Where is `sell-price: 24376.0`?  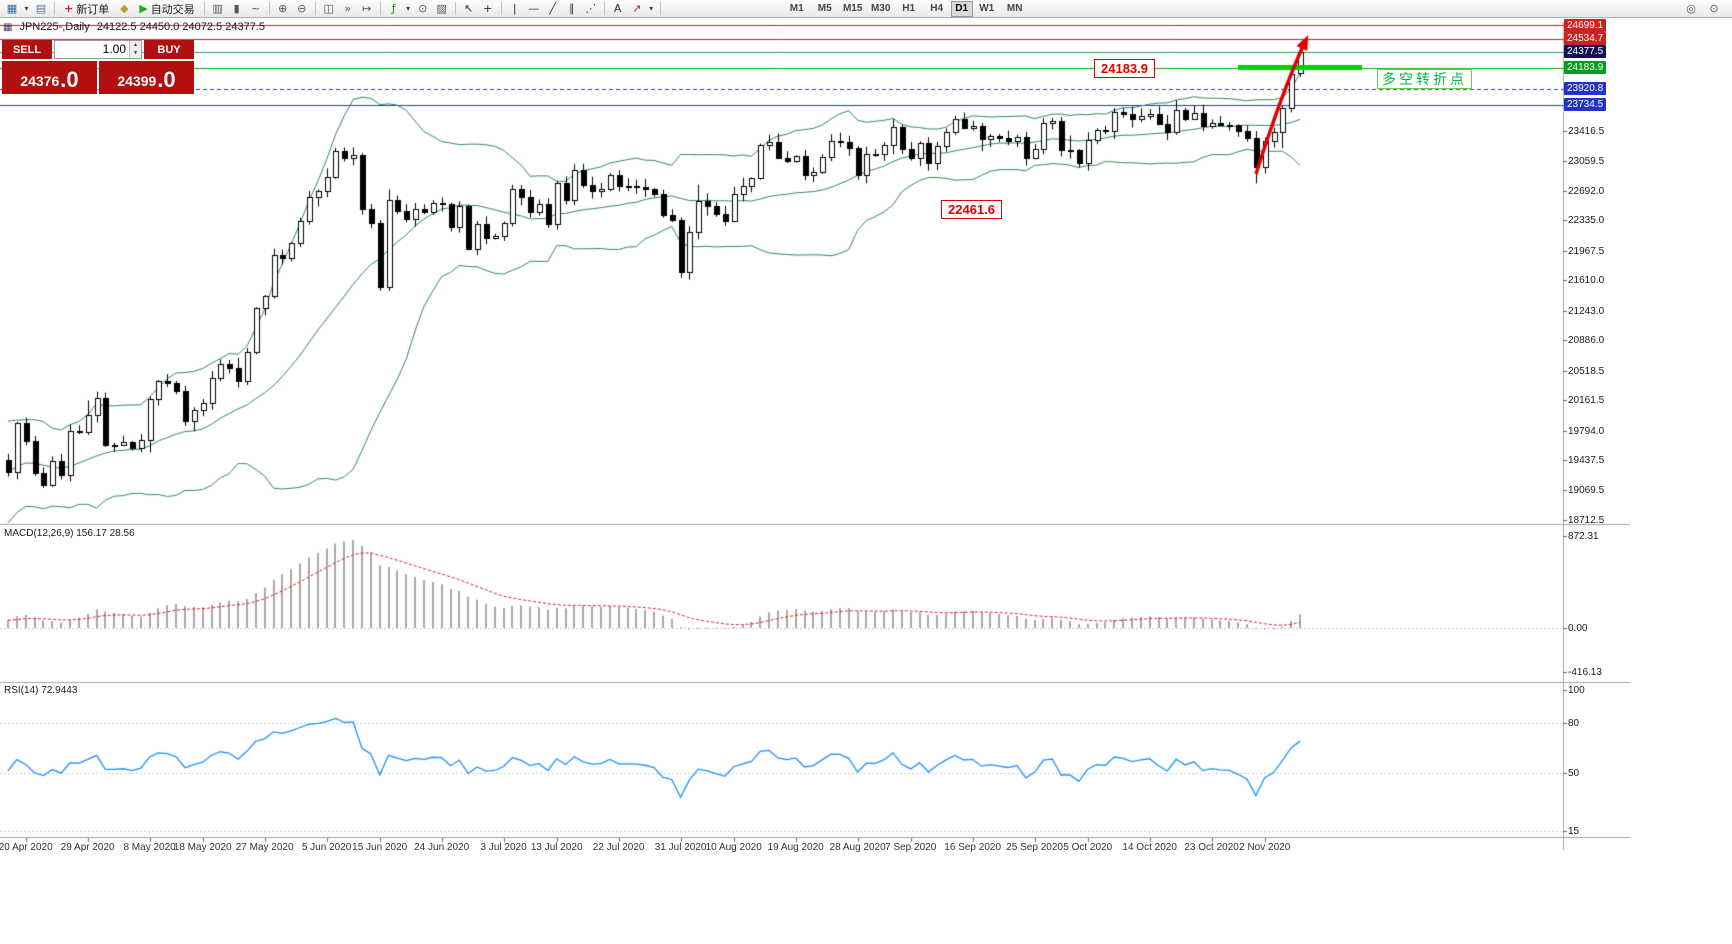
sell-price: 24376.0 is located at coordinates (49, 77).